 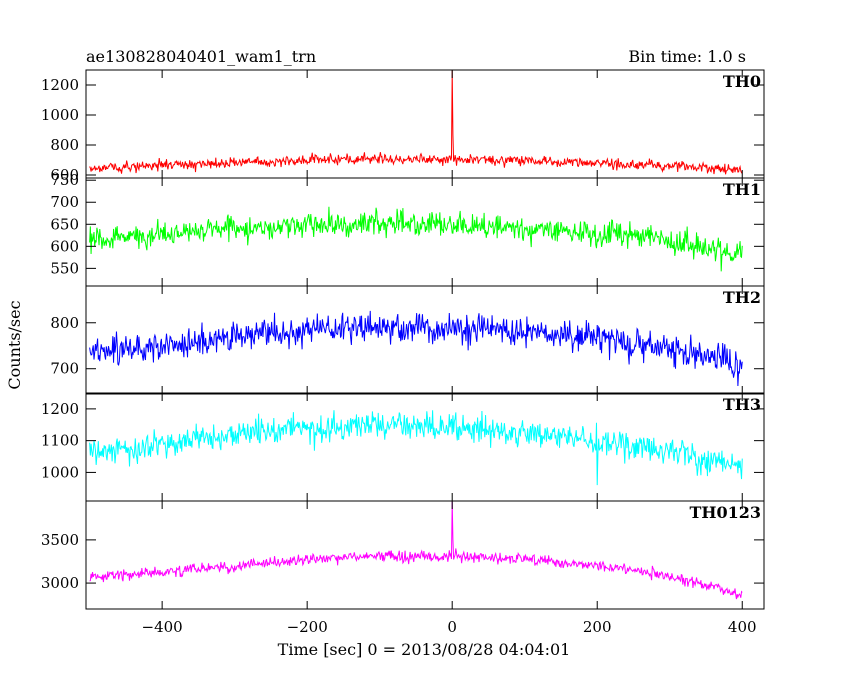 What do you see at coordinates (14, 344) in the screenshot?
I see `y-axis-label: Counts/sec` at bounding box center [14, 344].